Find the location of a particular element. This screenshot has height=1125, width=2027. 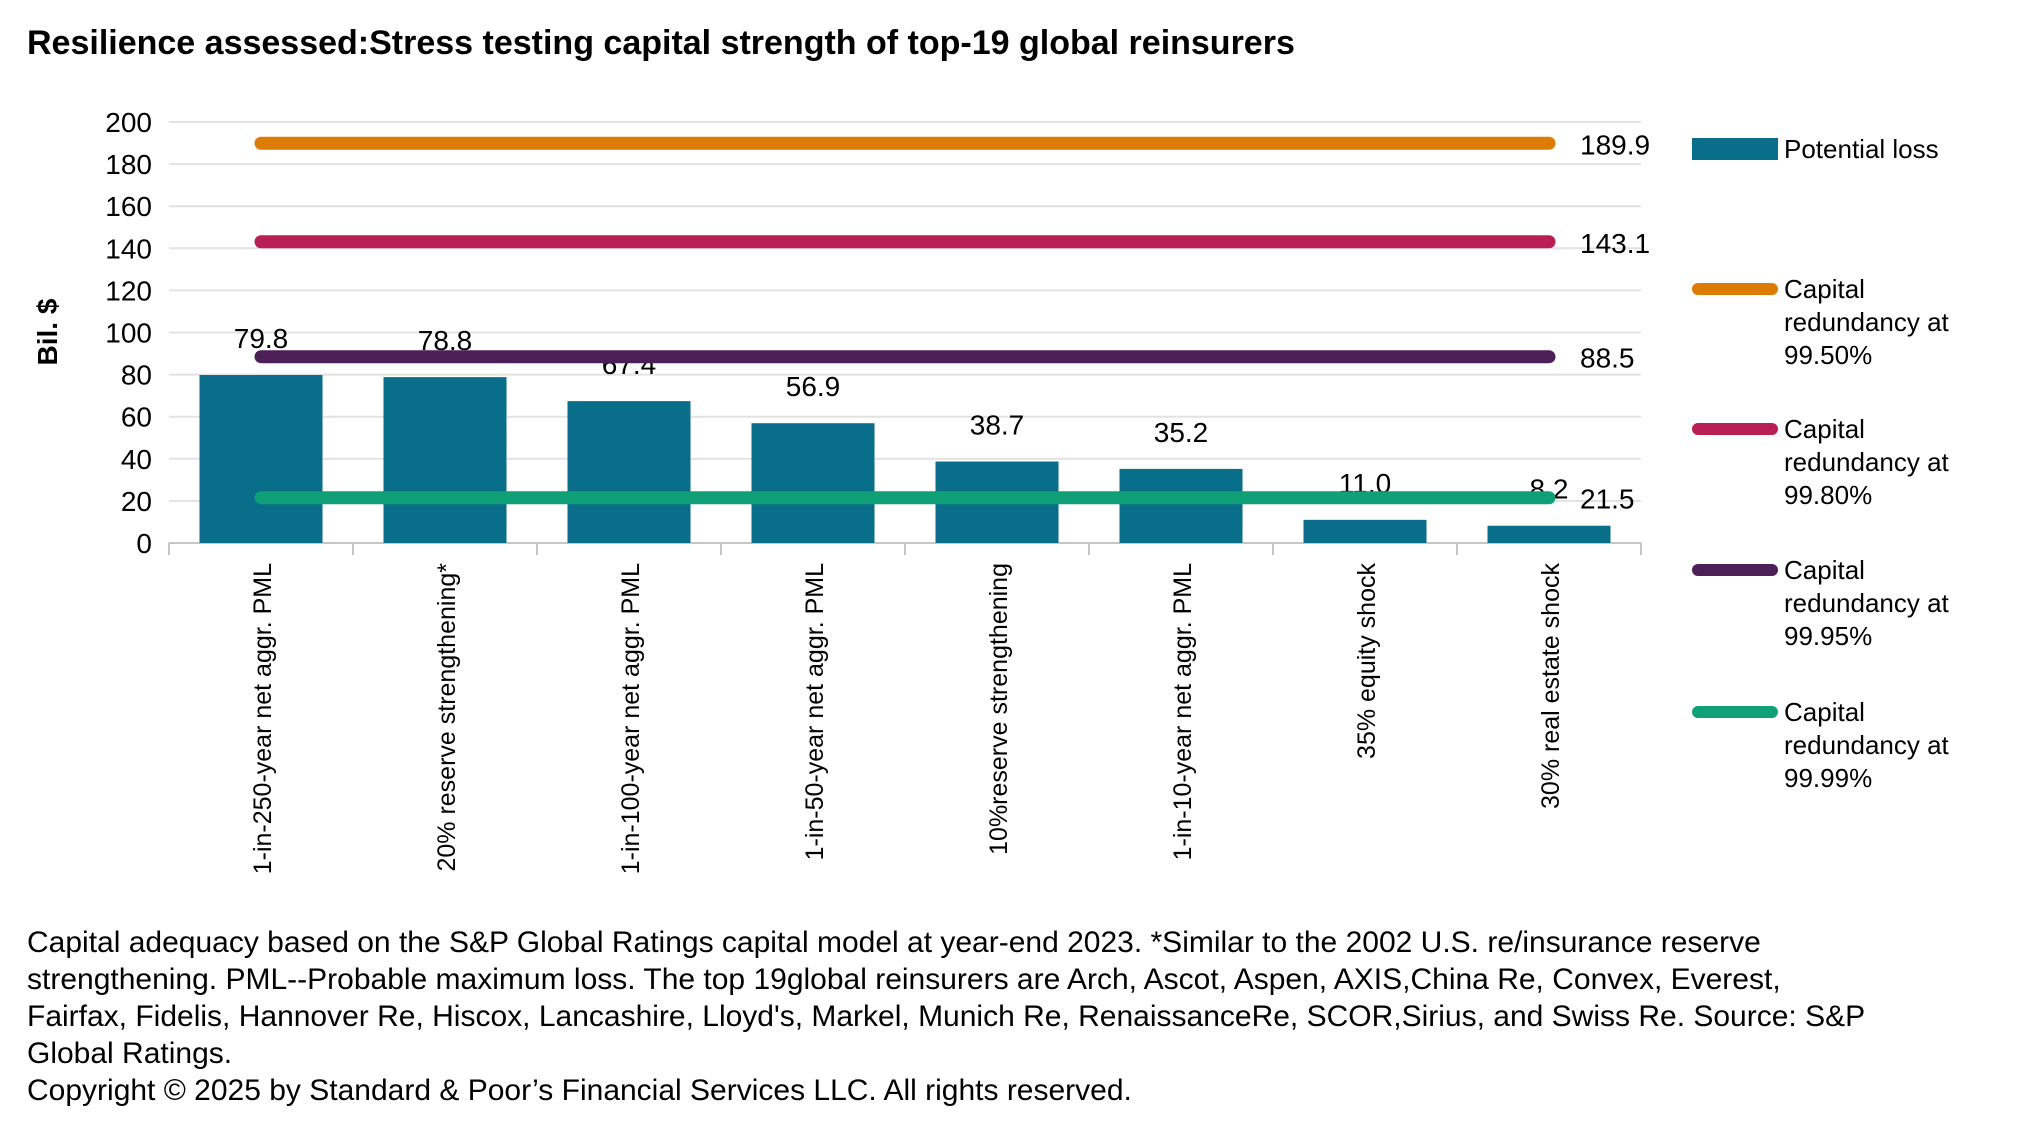

x-category-label: 10%reserve strengthening is located at coordinates (999, 709).